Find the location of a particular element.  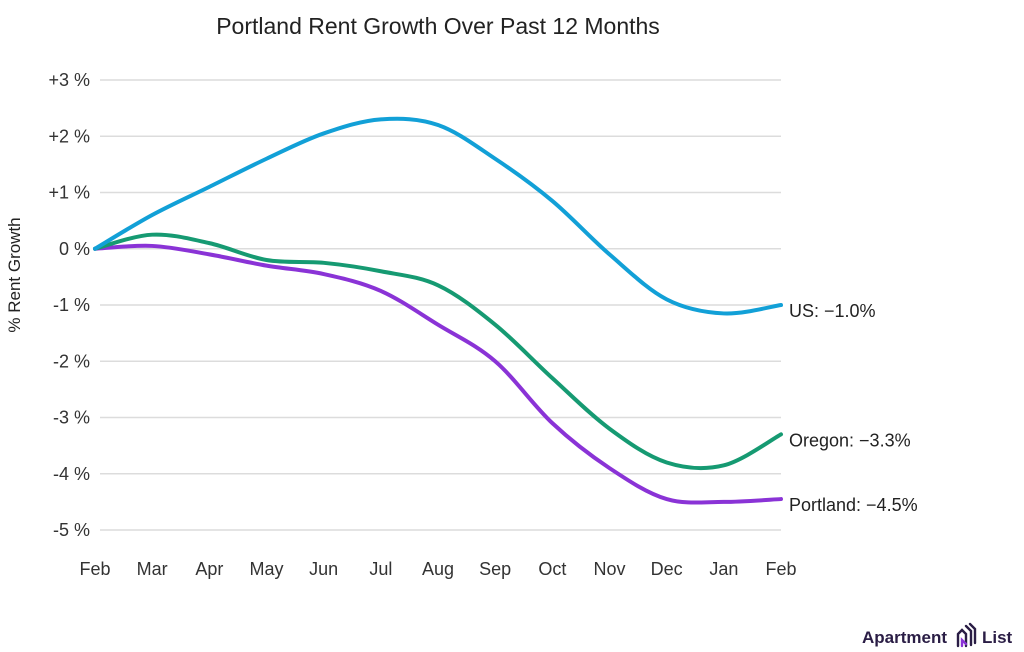

logo-text-left: Apartment is located at coordinates (904, 637).